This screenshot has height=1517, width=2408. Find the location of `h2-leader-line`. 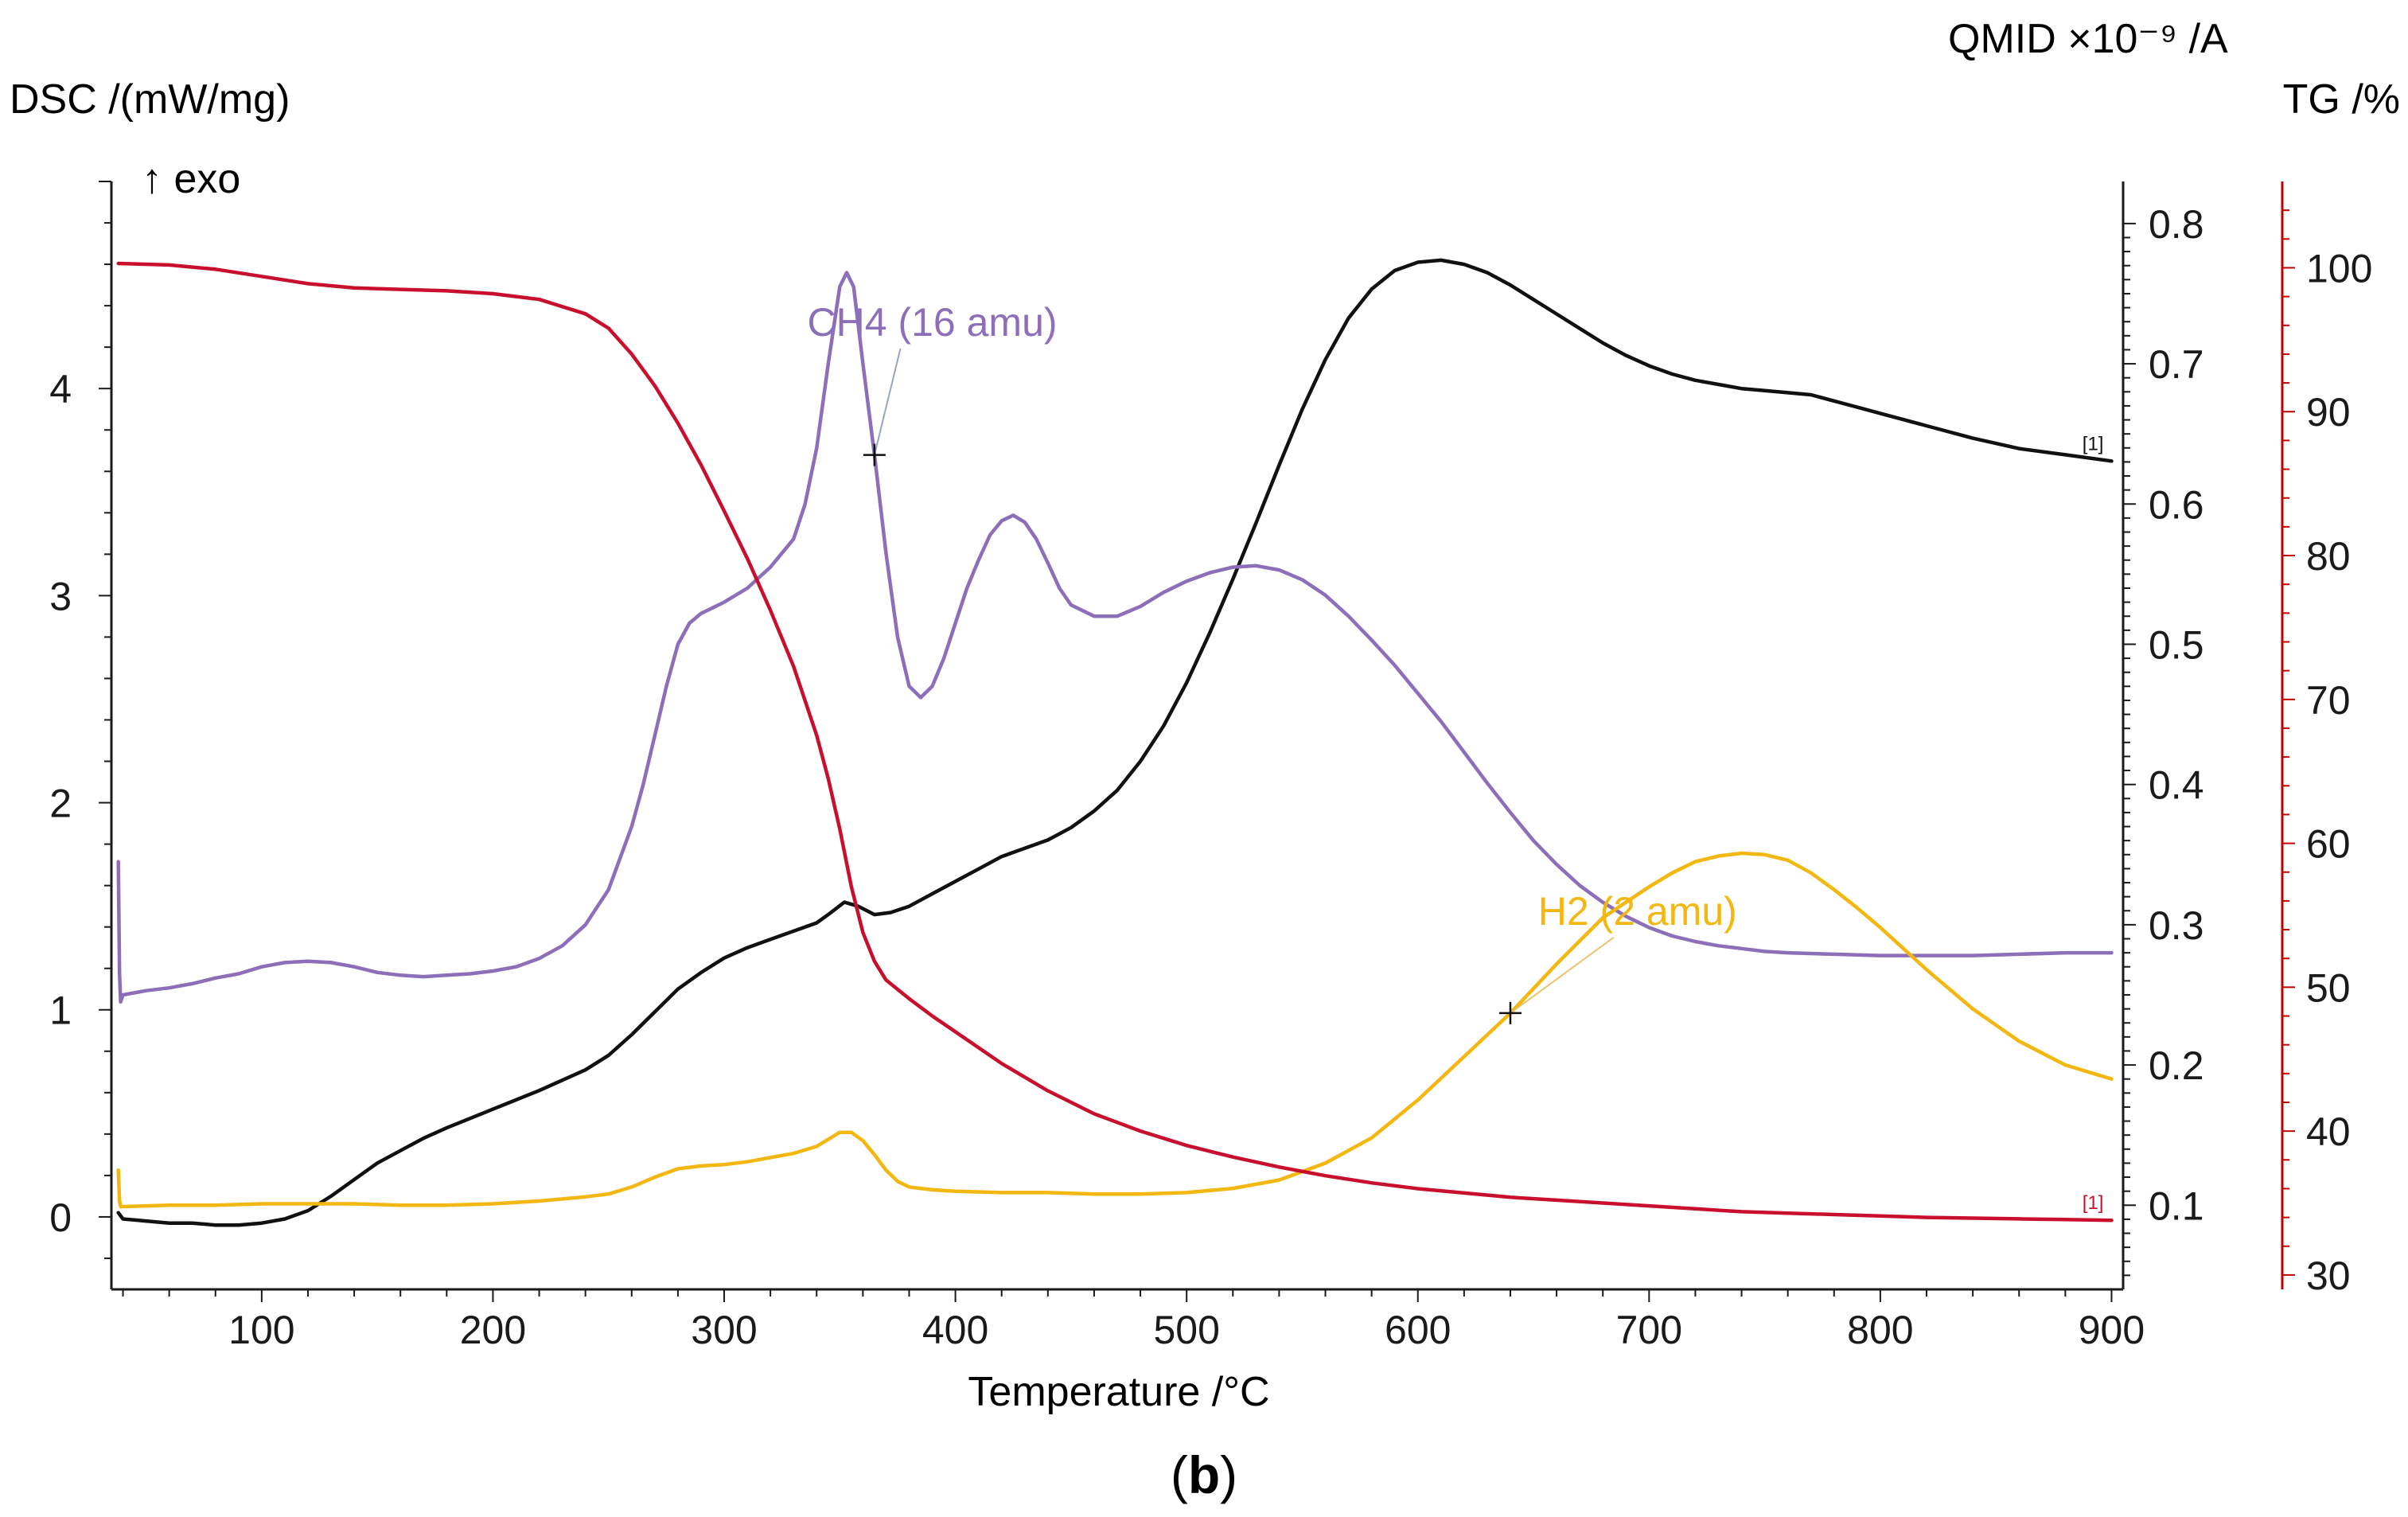

h2-leader-line is located at coordinates (1563, 975).